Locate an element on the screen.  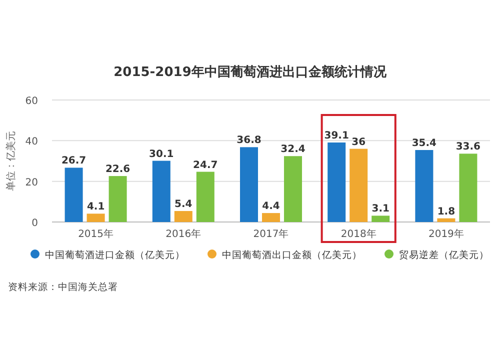
data-label: 1.8 is located at coordinates (446, 212).